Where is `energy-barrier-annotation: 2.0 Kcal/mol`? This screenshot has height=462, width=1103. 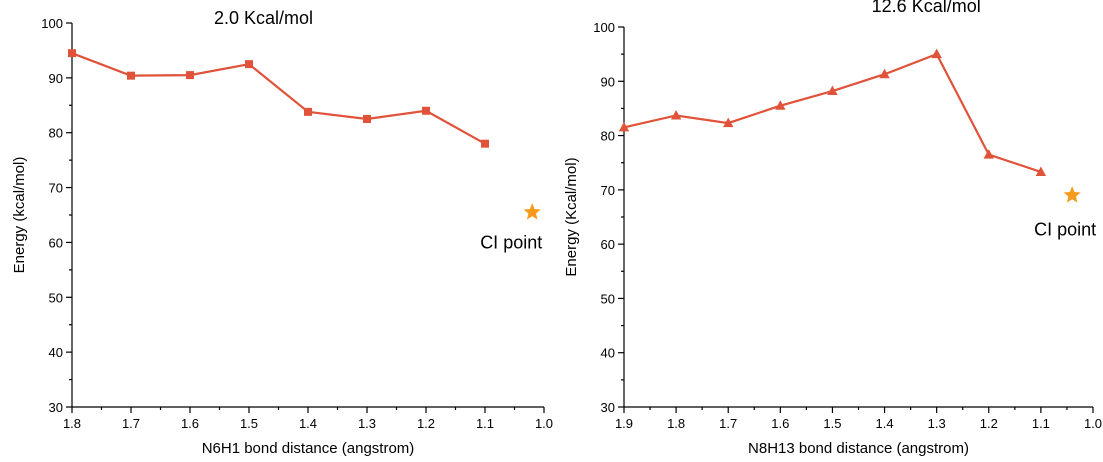 energy-barrier-annotation: 2.0 Kcal/mol is located at coordinates (263, 18).